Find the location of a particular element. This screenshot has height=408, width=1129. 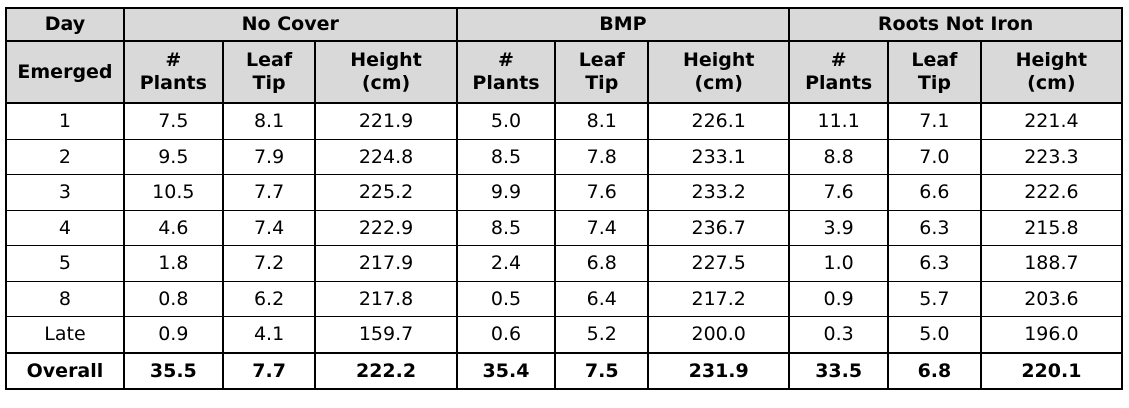

day-cell: 8 is located at coordinates (65, 298).